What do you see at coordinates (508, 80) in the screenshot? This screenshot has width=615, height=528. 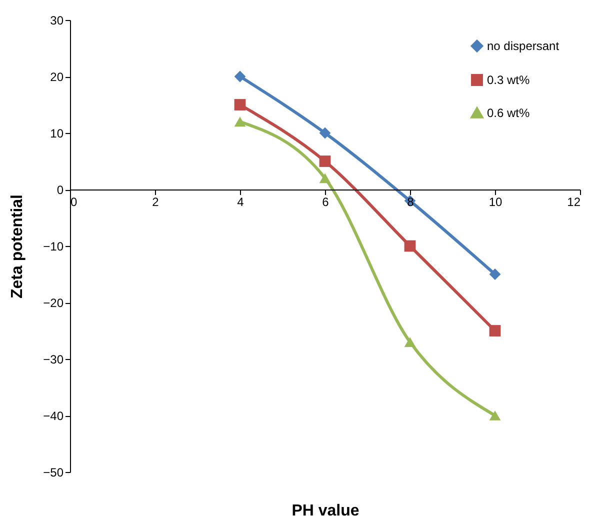 I see `legend-label: 0.3 wt%` at bounding box center [508, 80].